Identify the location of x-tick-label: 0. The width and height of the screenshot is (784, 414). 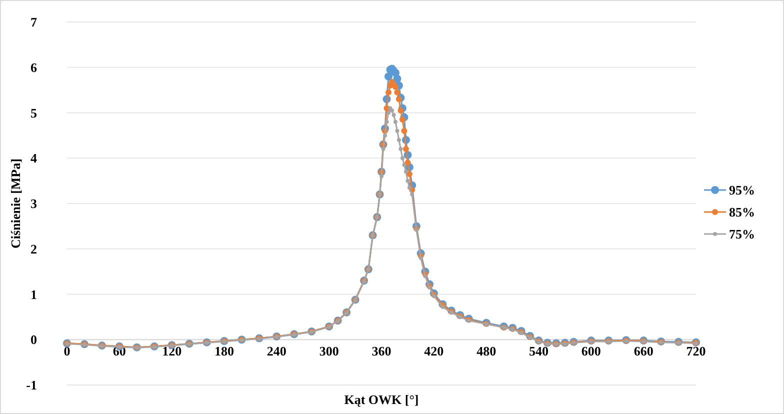
(67, 351).